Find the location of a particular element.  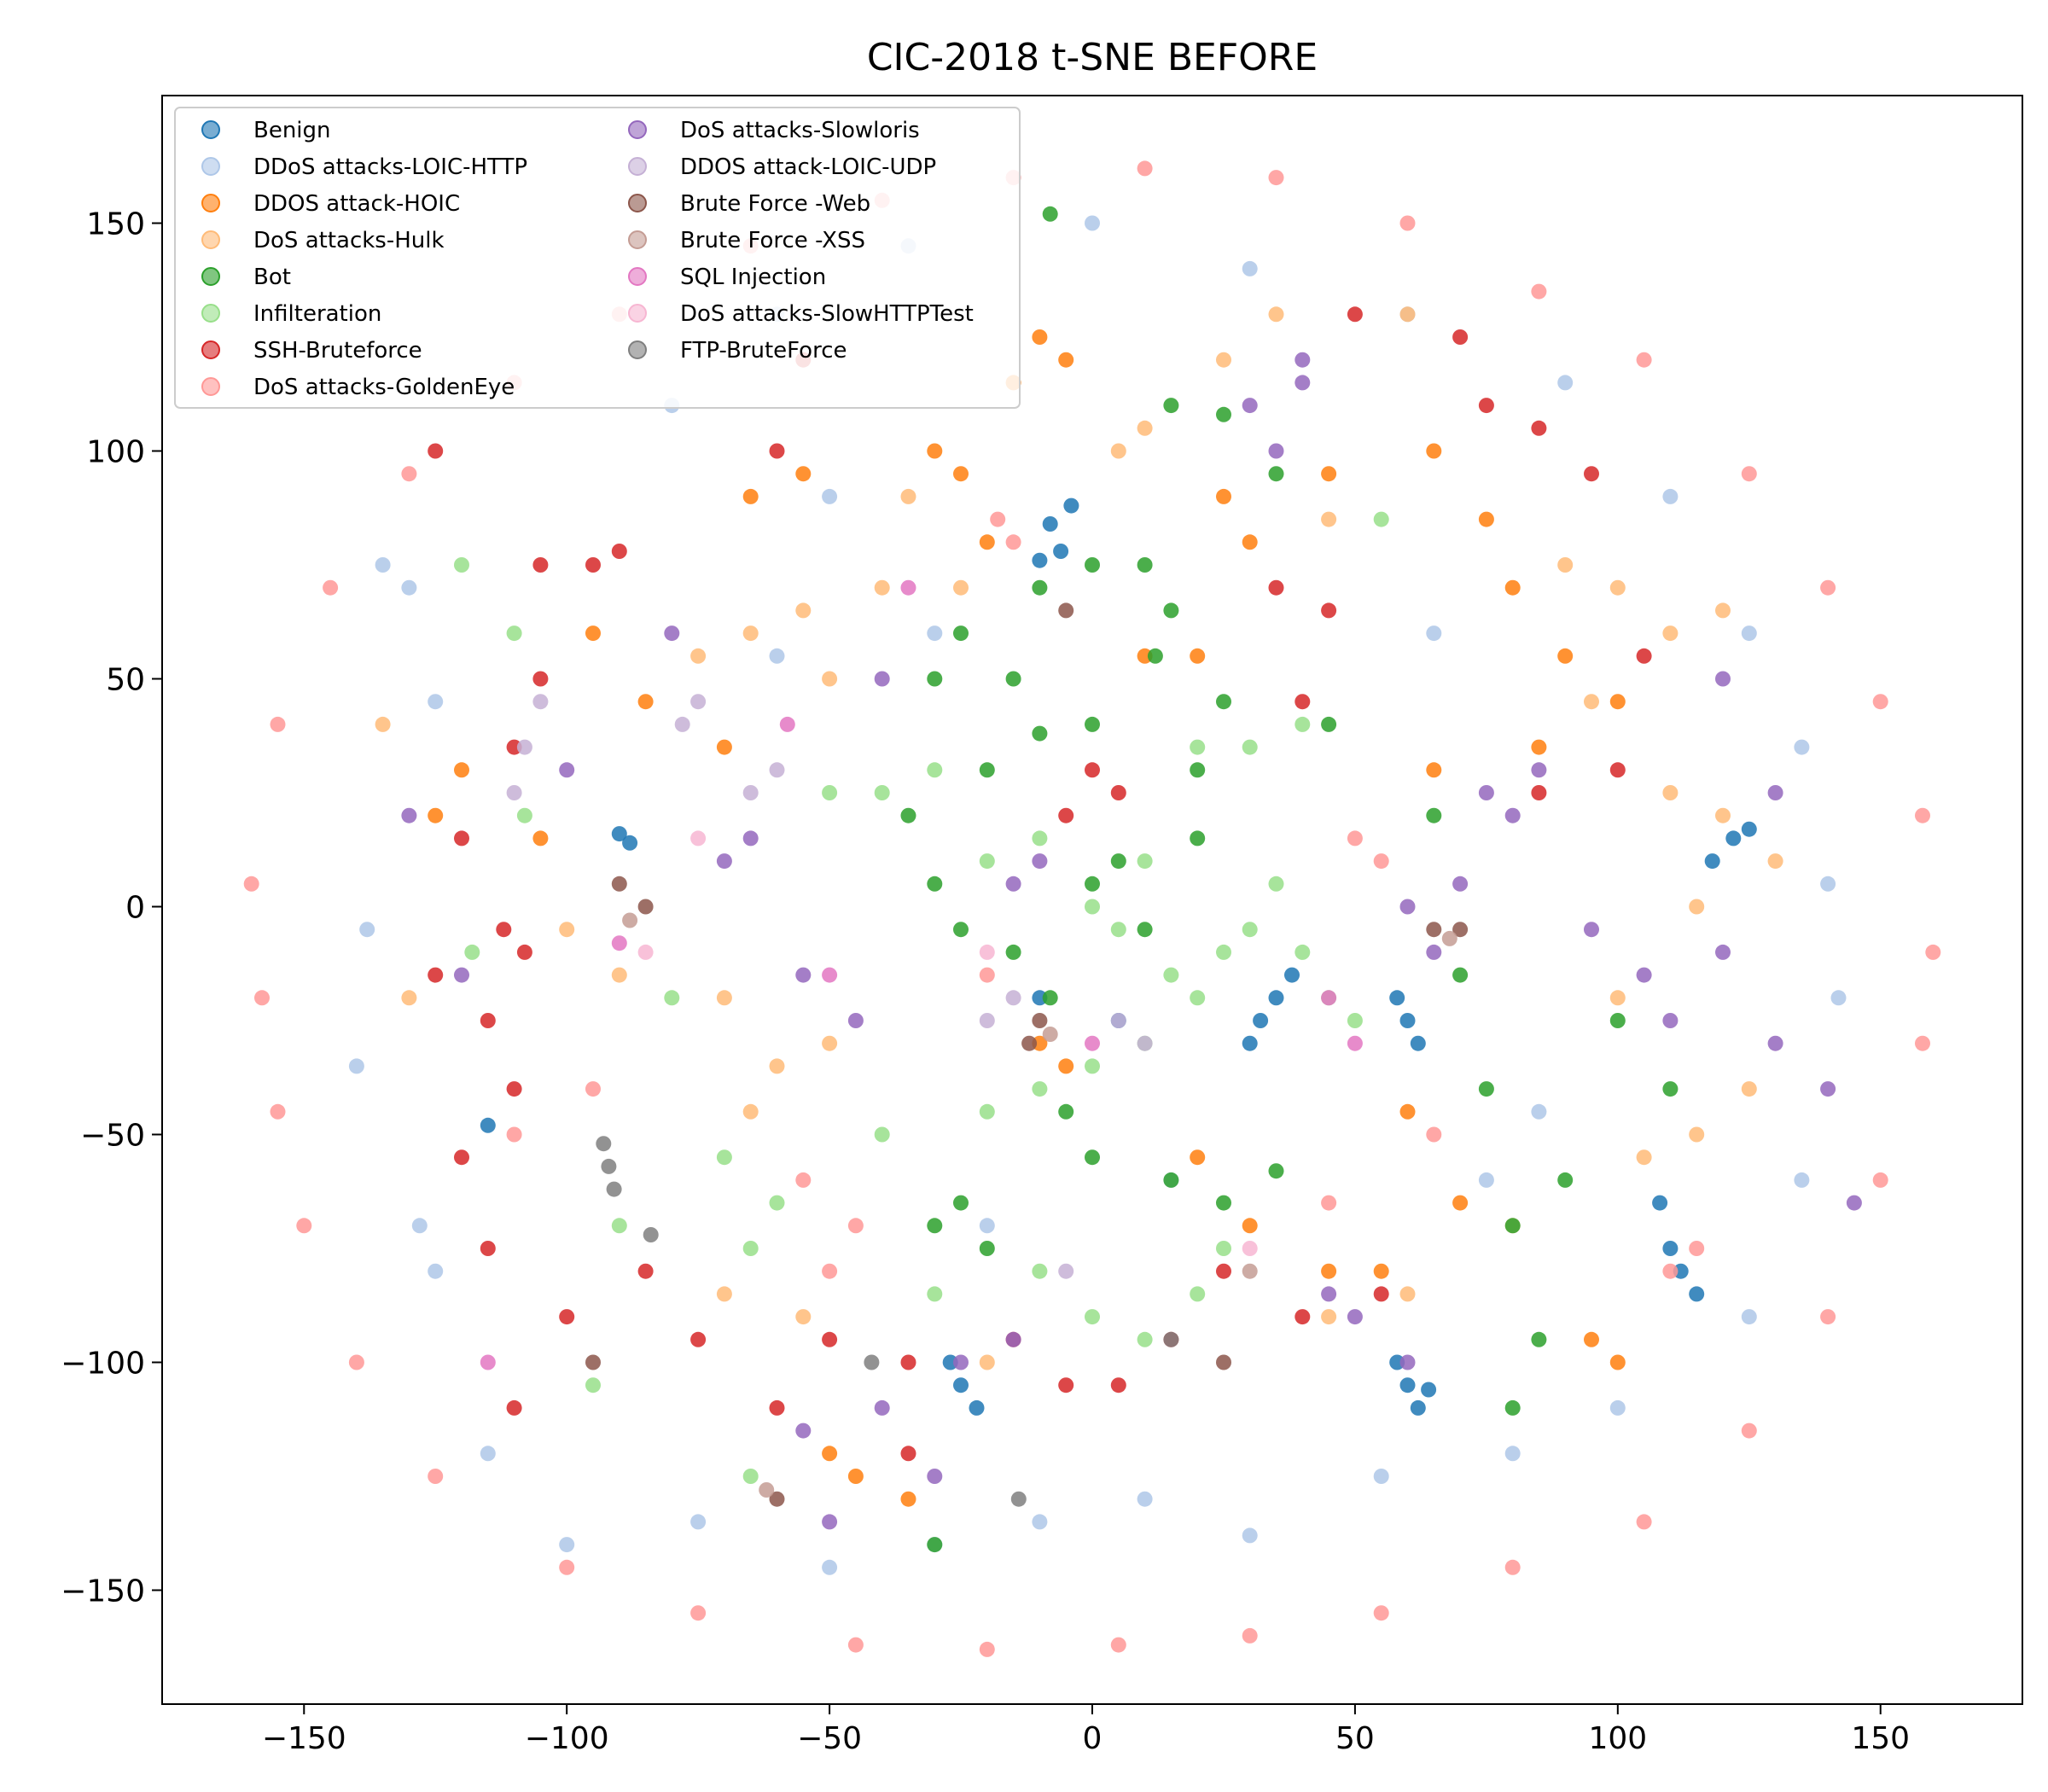

x-tick-label-6: 150 is located at coordinates (1881, 1738).